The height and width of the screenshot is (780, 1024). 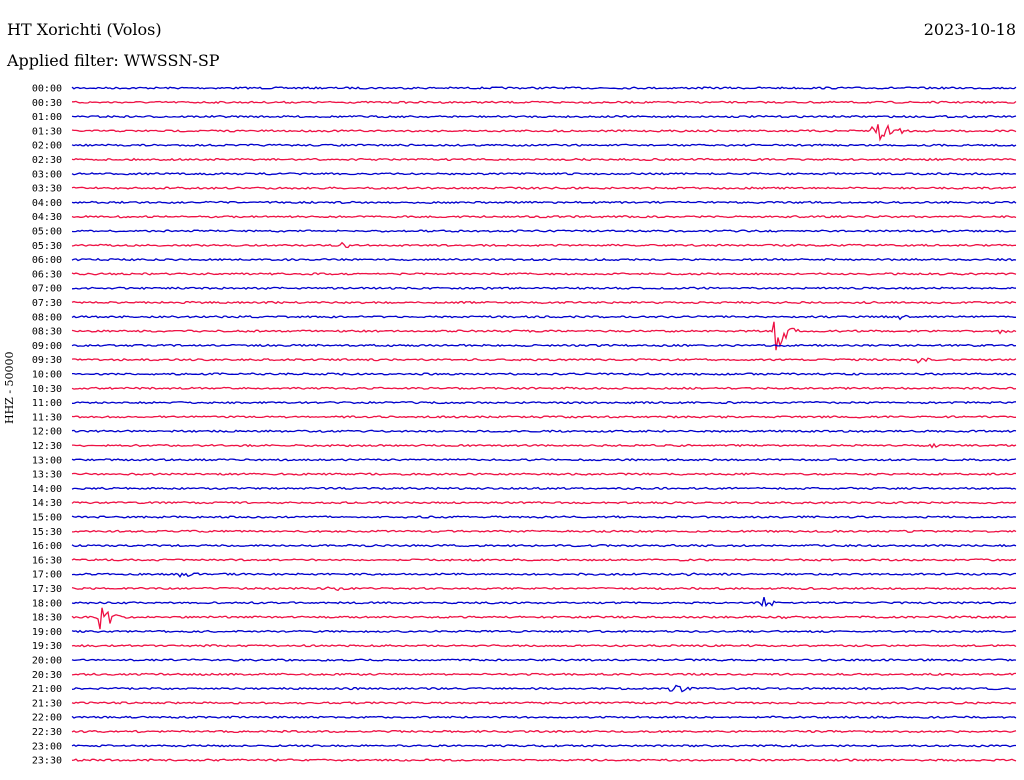 I want to click on row-label: 09:30, so click(x=47, y=360).